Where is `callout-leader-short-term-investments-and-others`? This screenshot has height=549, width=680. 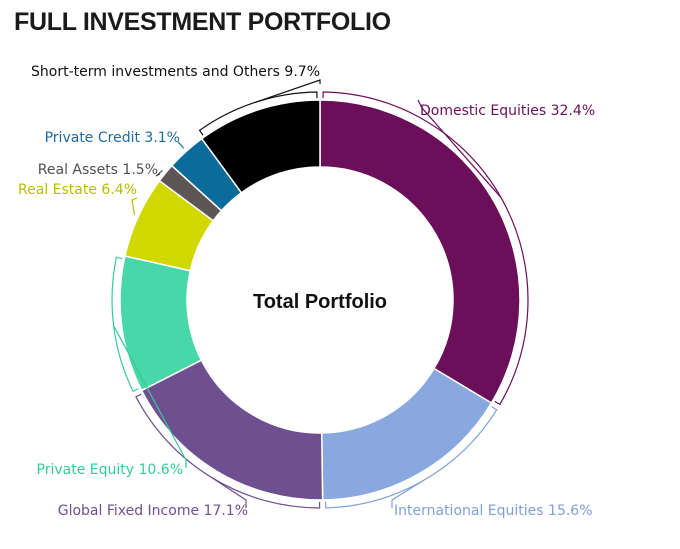
callout-leader-short-term-investments-and-others is located at coordinates (288, 91).